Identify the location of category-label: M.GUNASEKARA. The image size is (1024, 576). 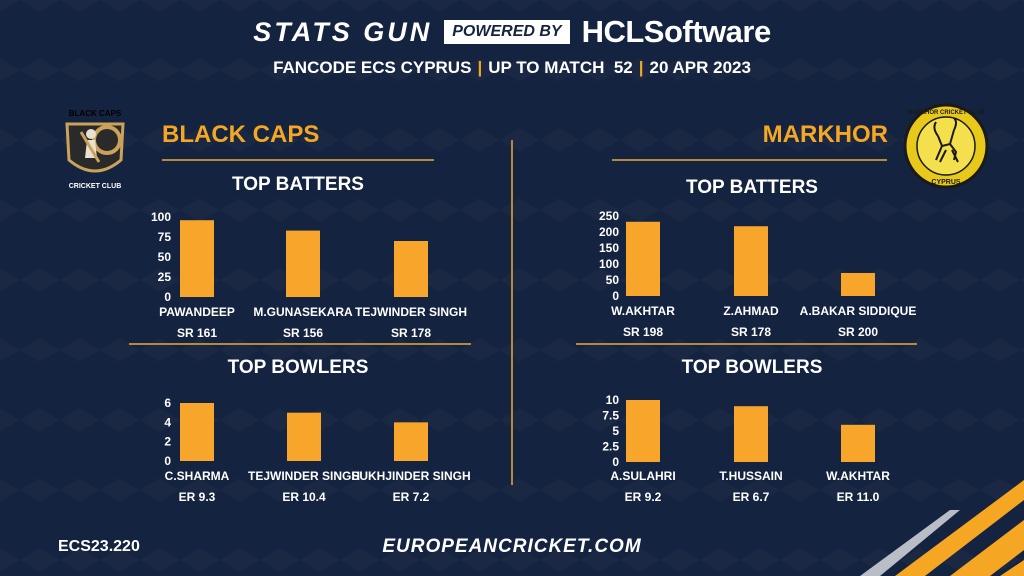
(303, 312).